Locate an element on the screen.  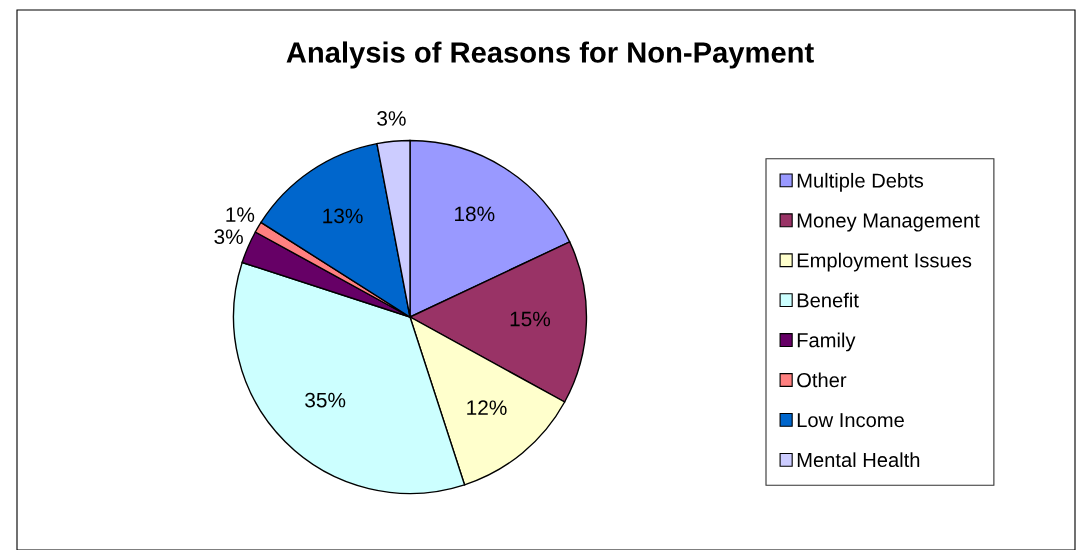
legend-label: Employment Issues is located at coordinates (884, 262).